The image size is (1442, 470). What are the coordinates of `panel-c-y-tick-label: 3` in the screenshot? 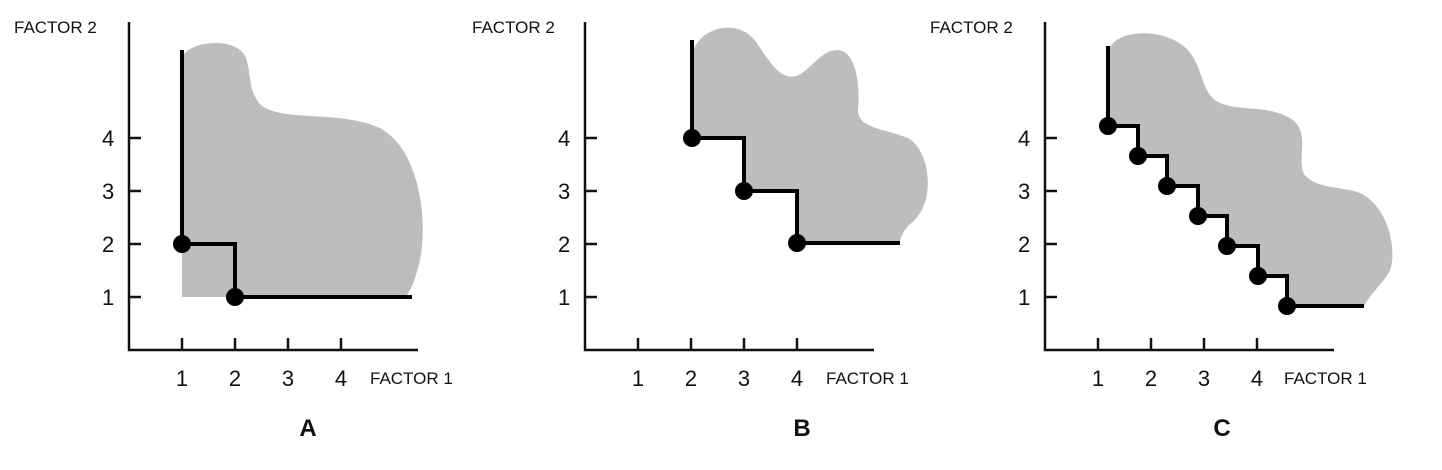 It's located at (1024, 191).